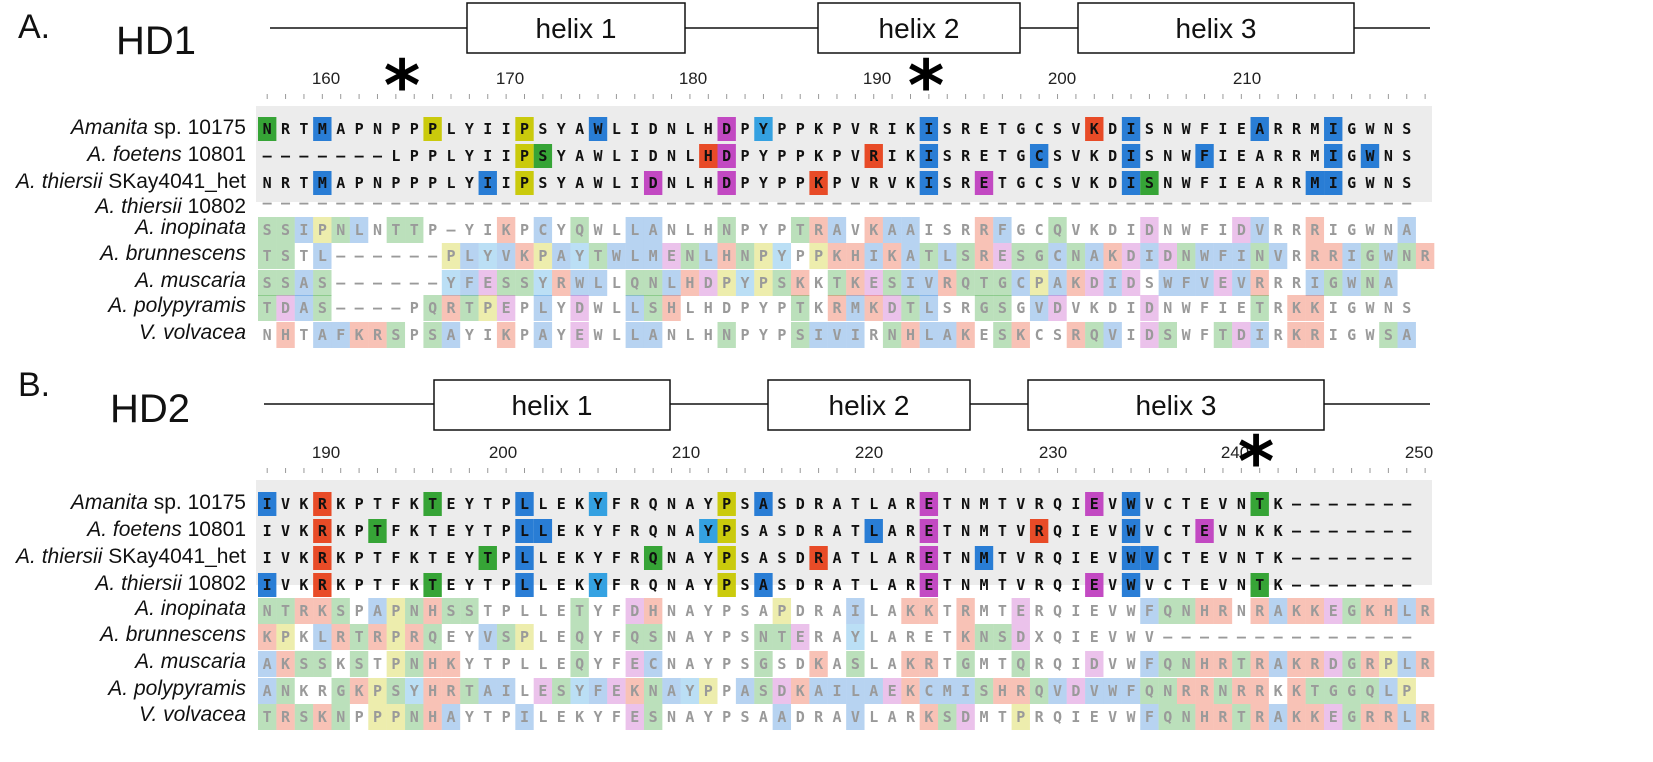 Image resolution: width=1653 pixels, height=762 pixels. Describe the element at coordinates (169, 206) in the screenshot. I see `species-label: A. thiersii 10802` at that location.